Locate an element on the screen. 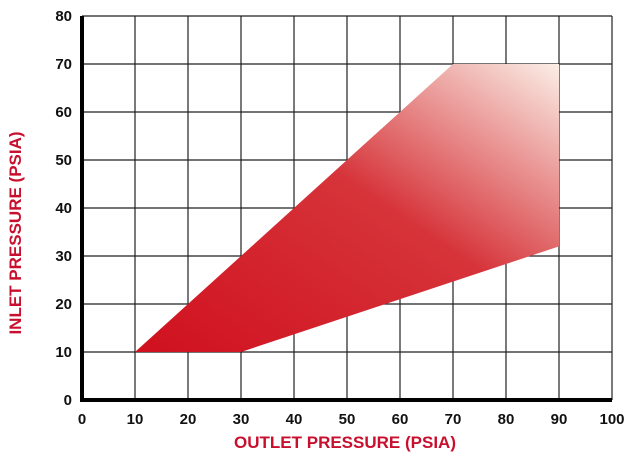 This screenshot has height=461, width=644. x-tick-20: 20 is located at coordinates (188, 419).